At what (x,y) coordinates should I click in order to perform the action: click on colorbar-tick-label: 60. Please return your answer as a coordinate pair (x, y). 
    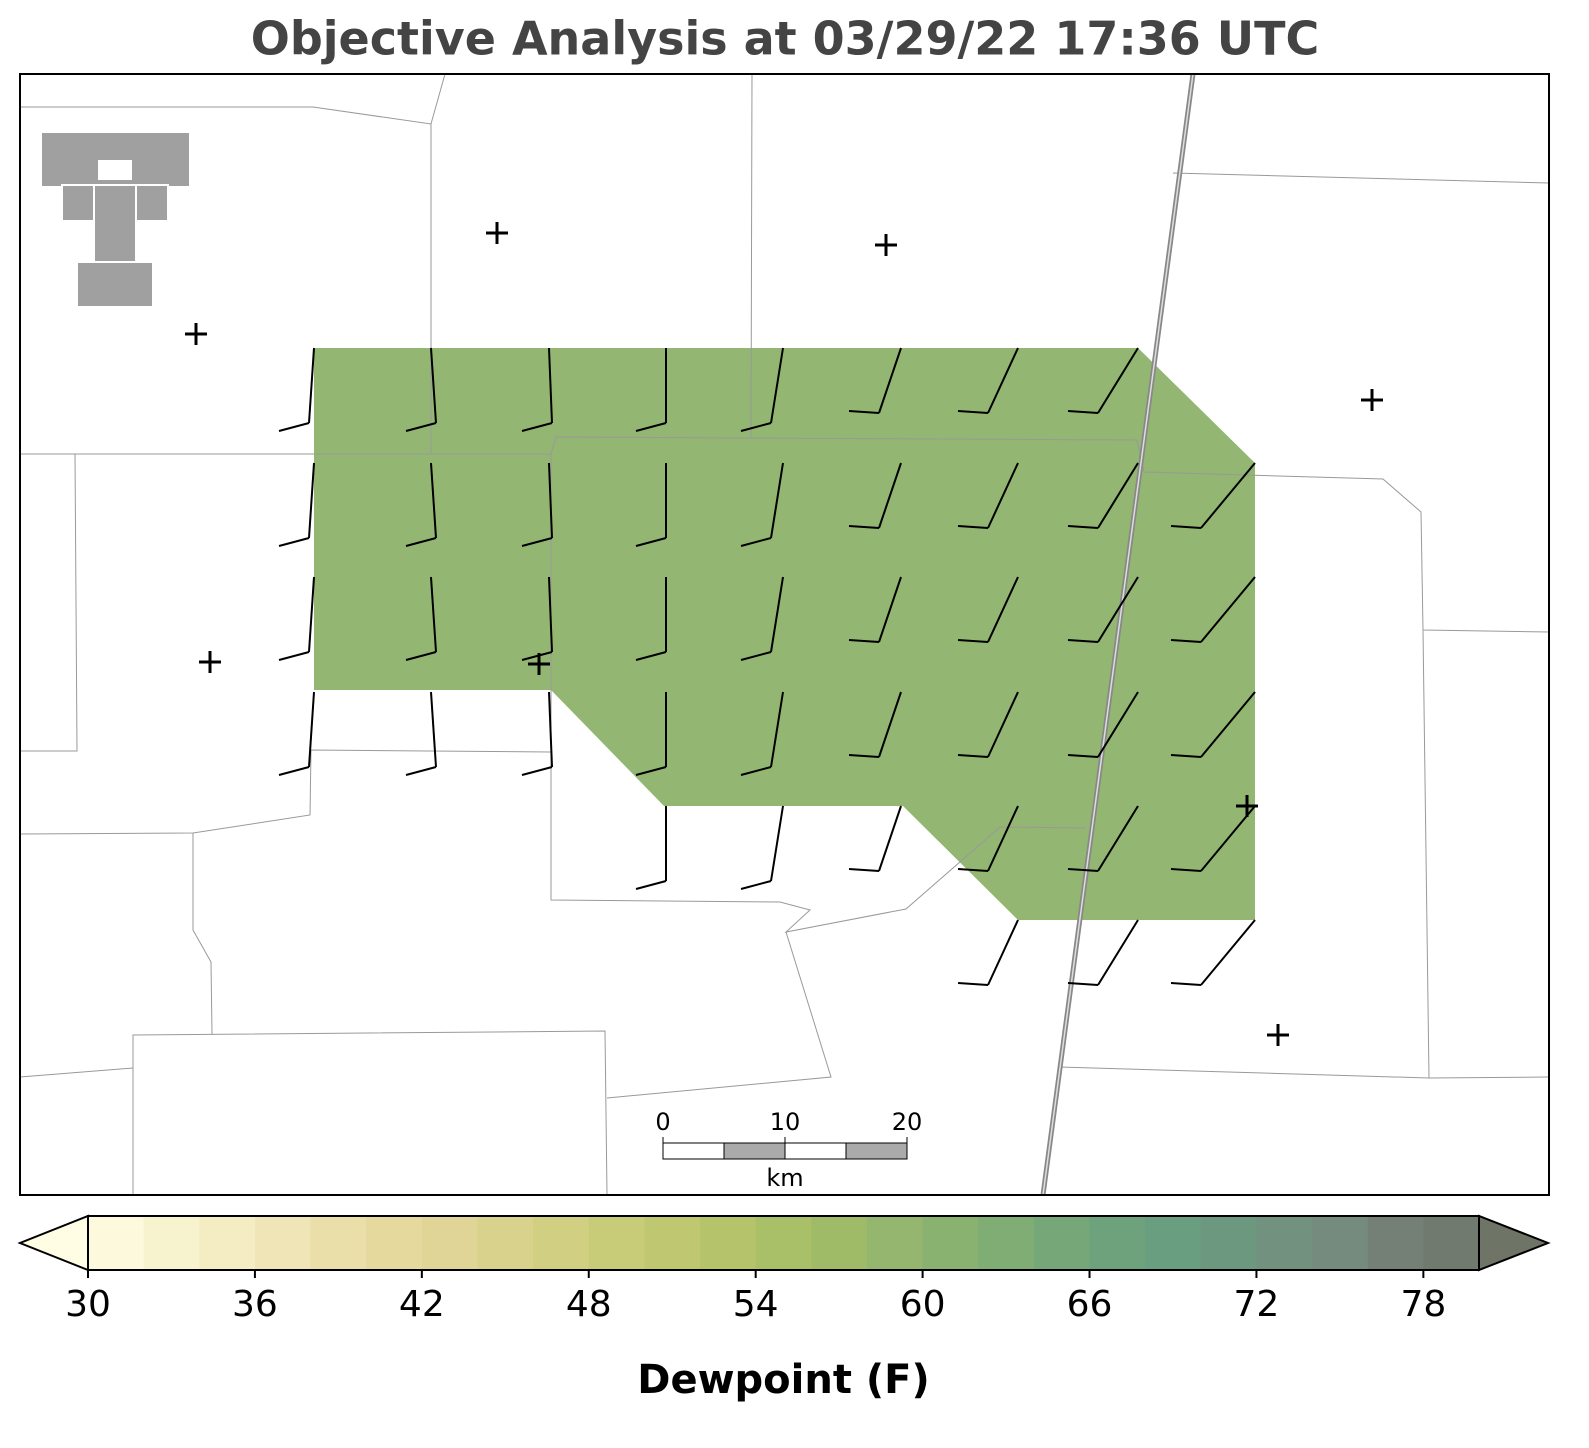
    Looking at the image, I should click on (923, 1304).